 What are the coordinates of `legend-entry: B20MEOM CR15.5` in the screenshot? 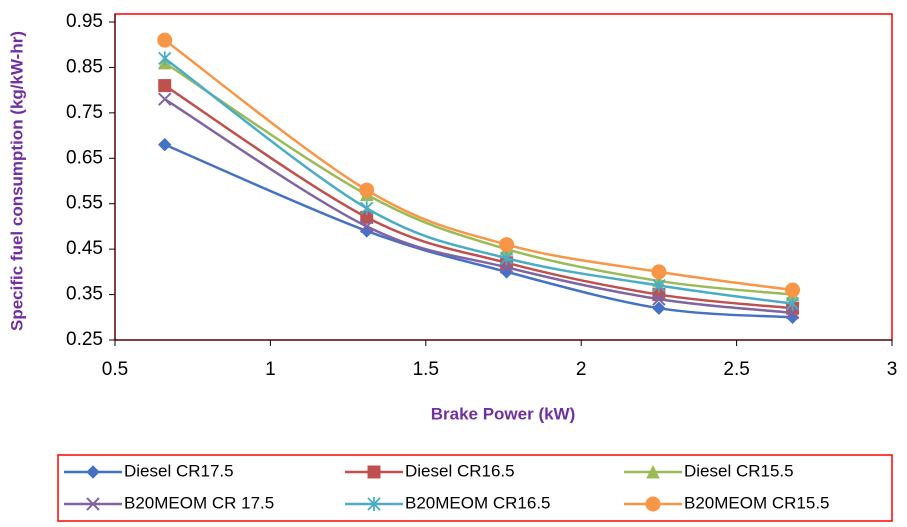 It's located at (727, 502).